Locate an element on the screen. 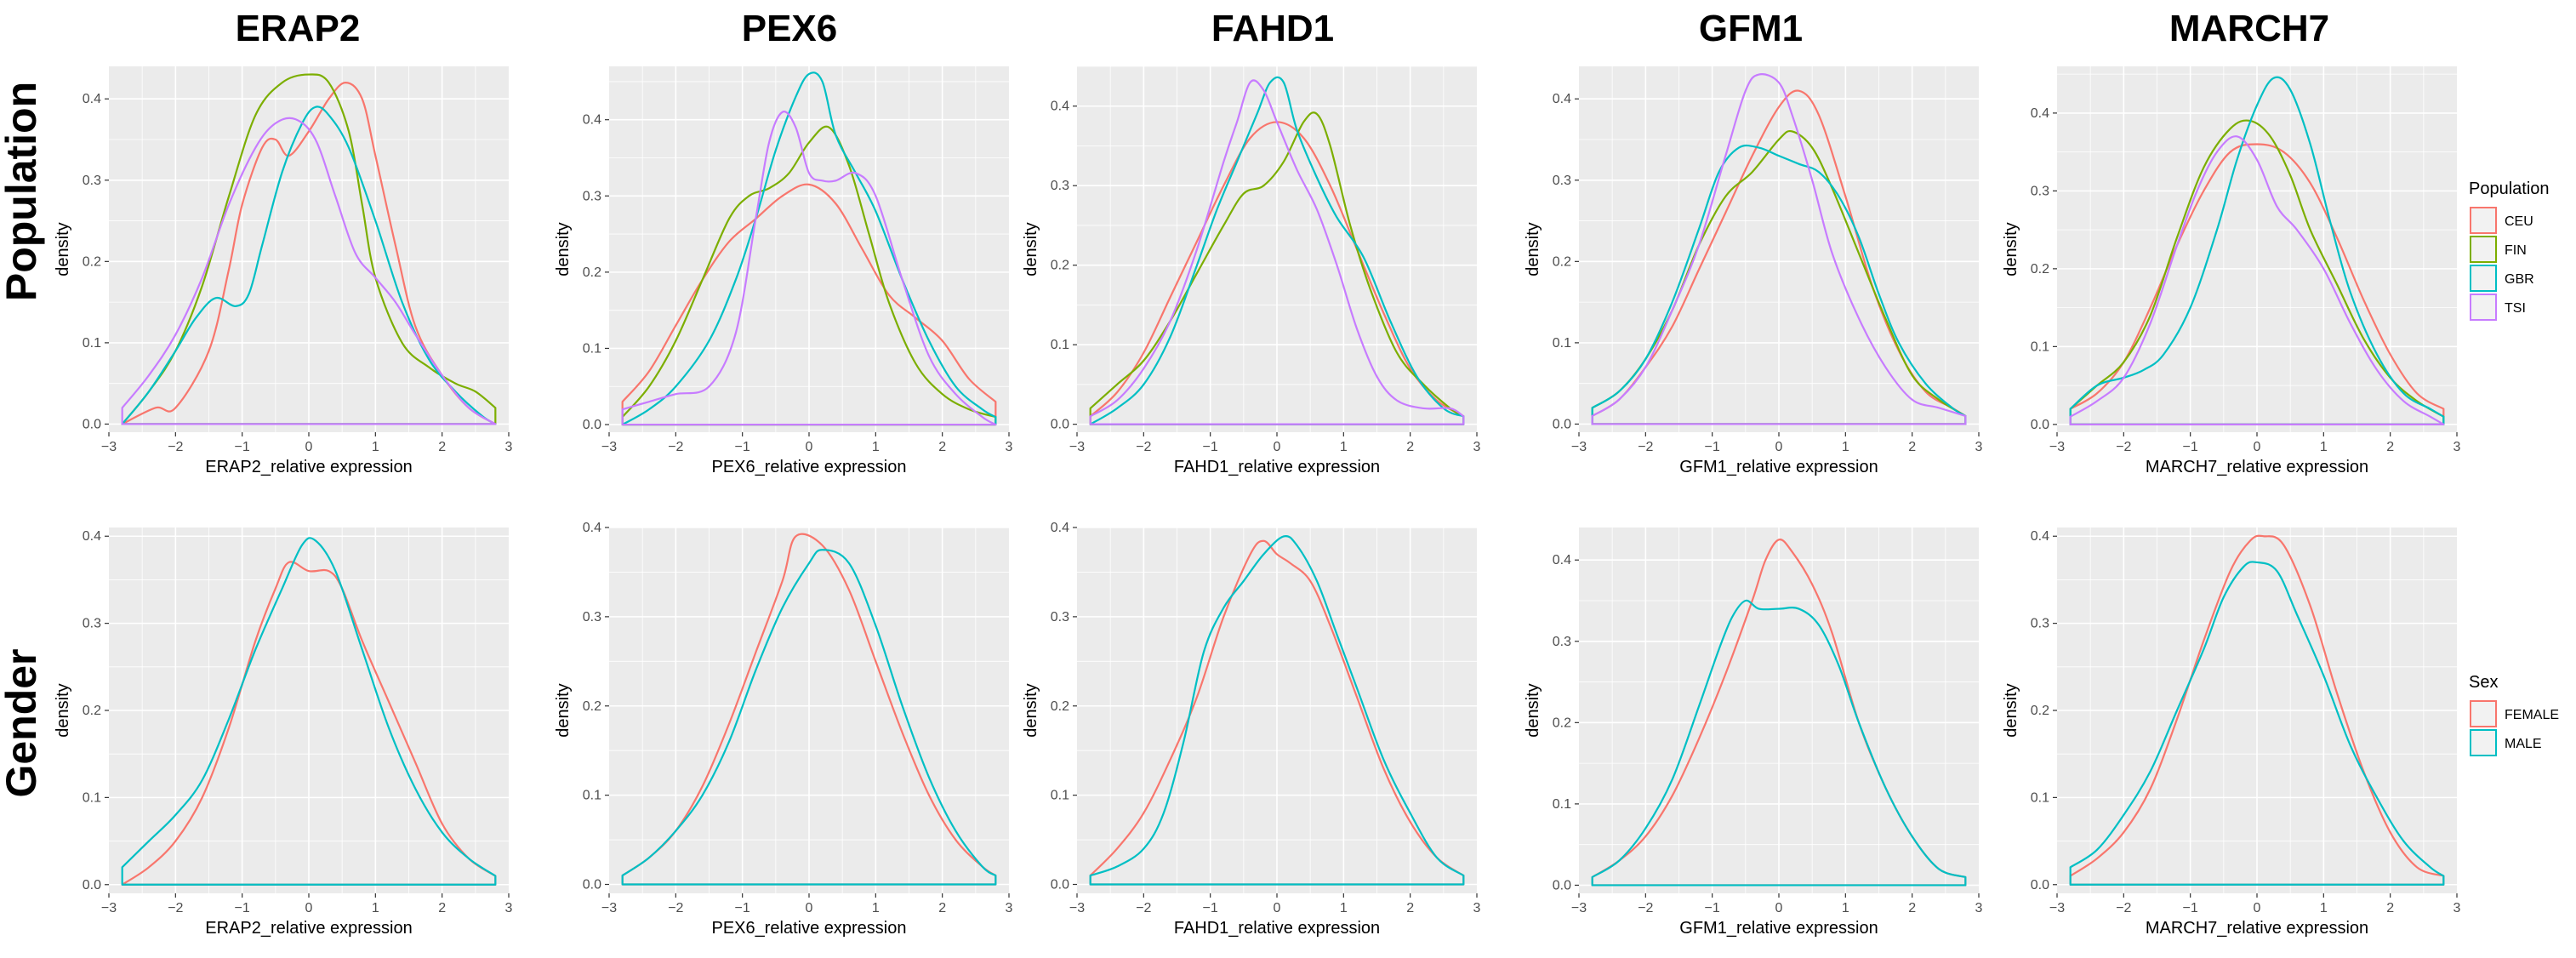  density-line-male is located at coordinates (309, 711).